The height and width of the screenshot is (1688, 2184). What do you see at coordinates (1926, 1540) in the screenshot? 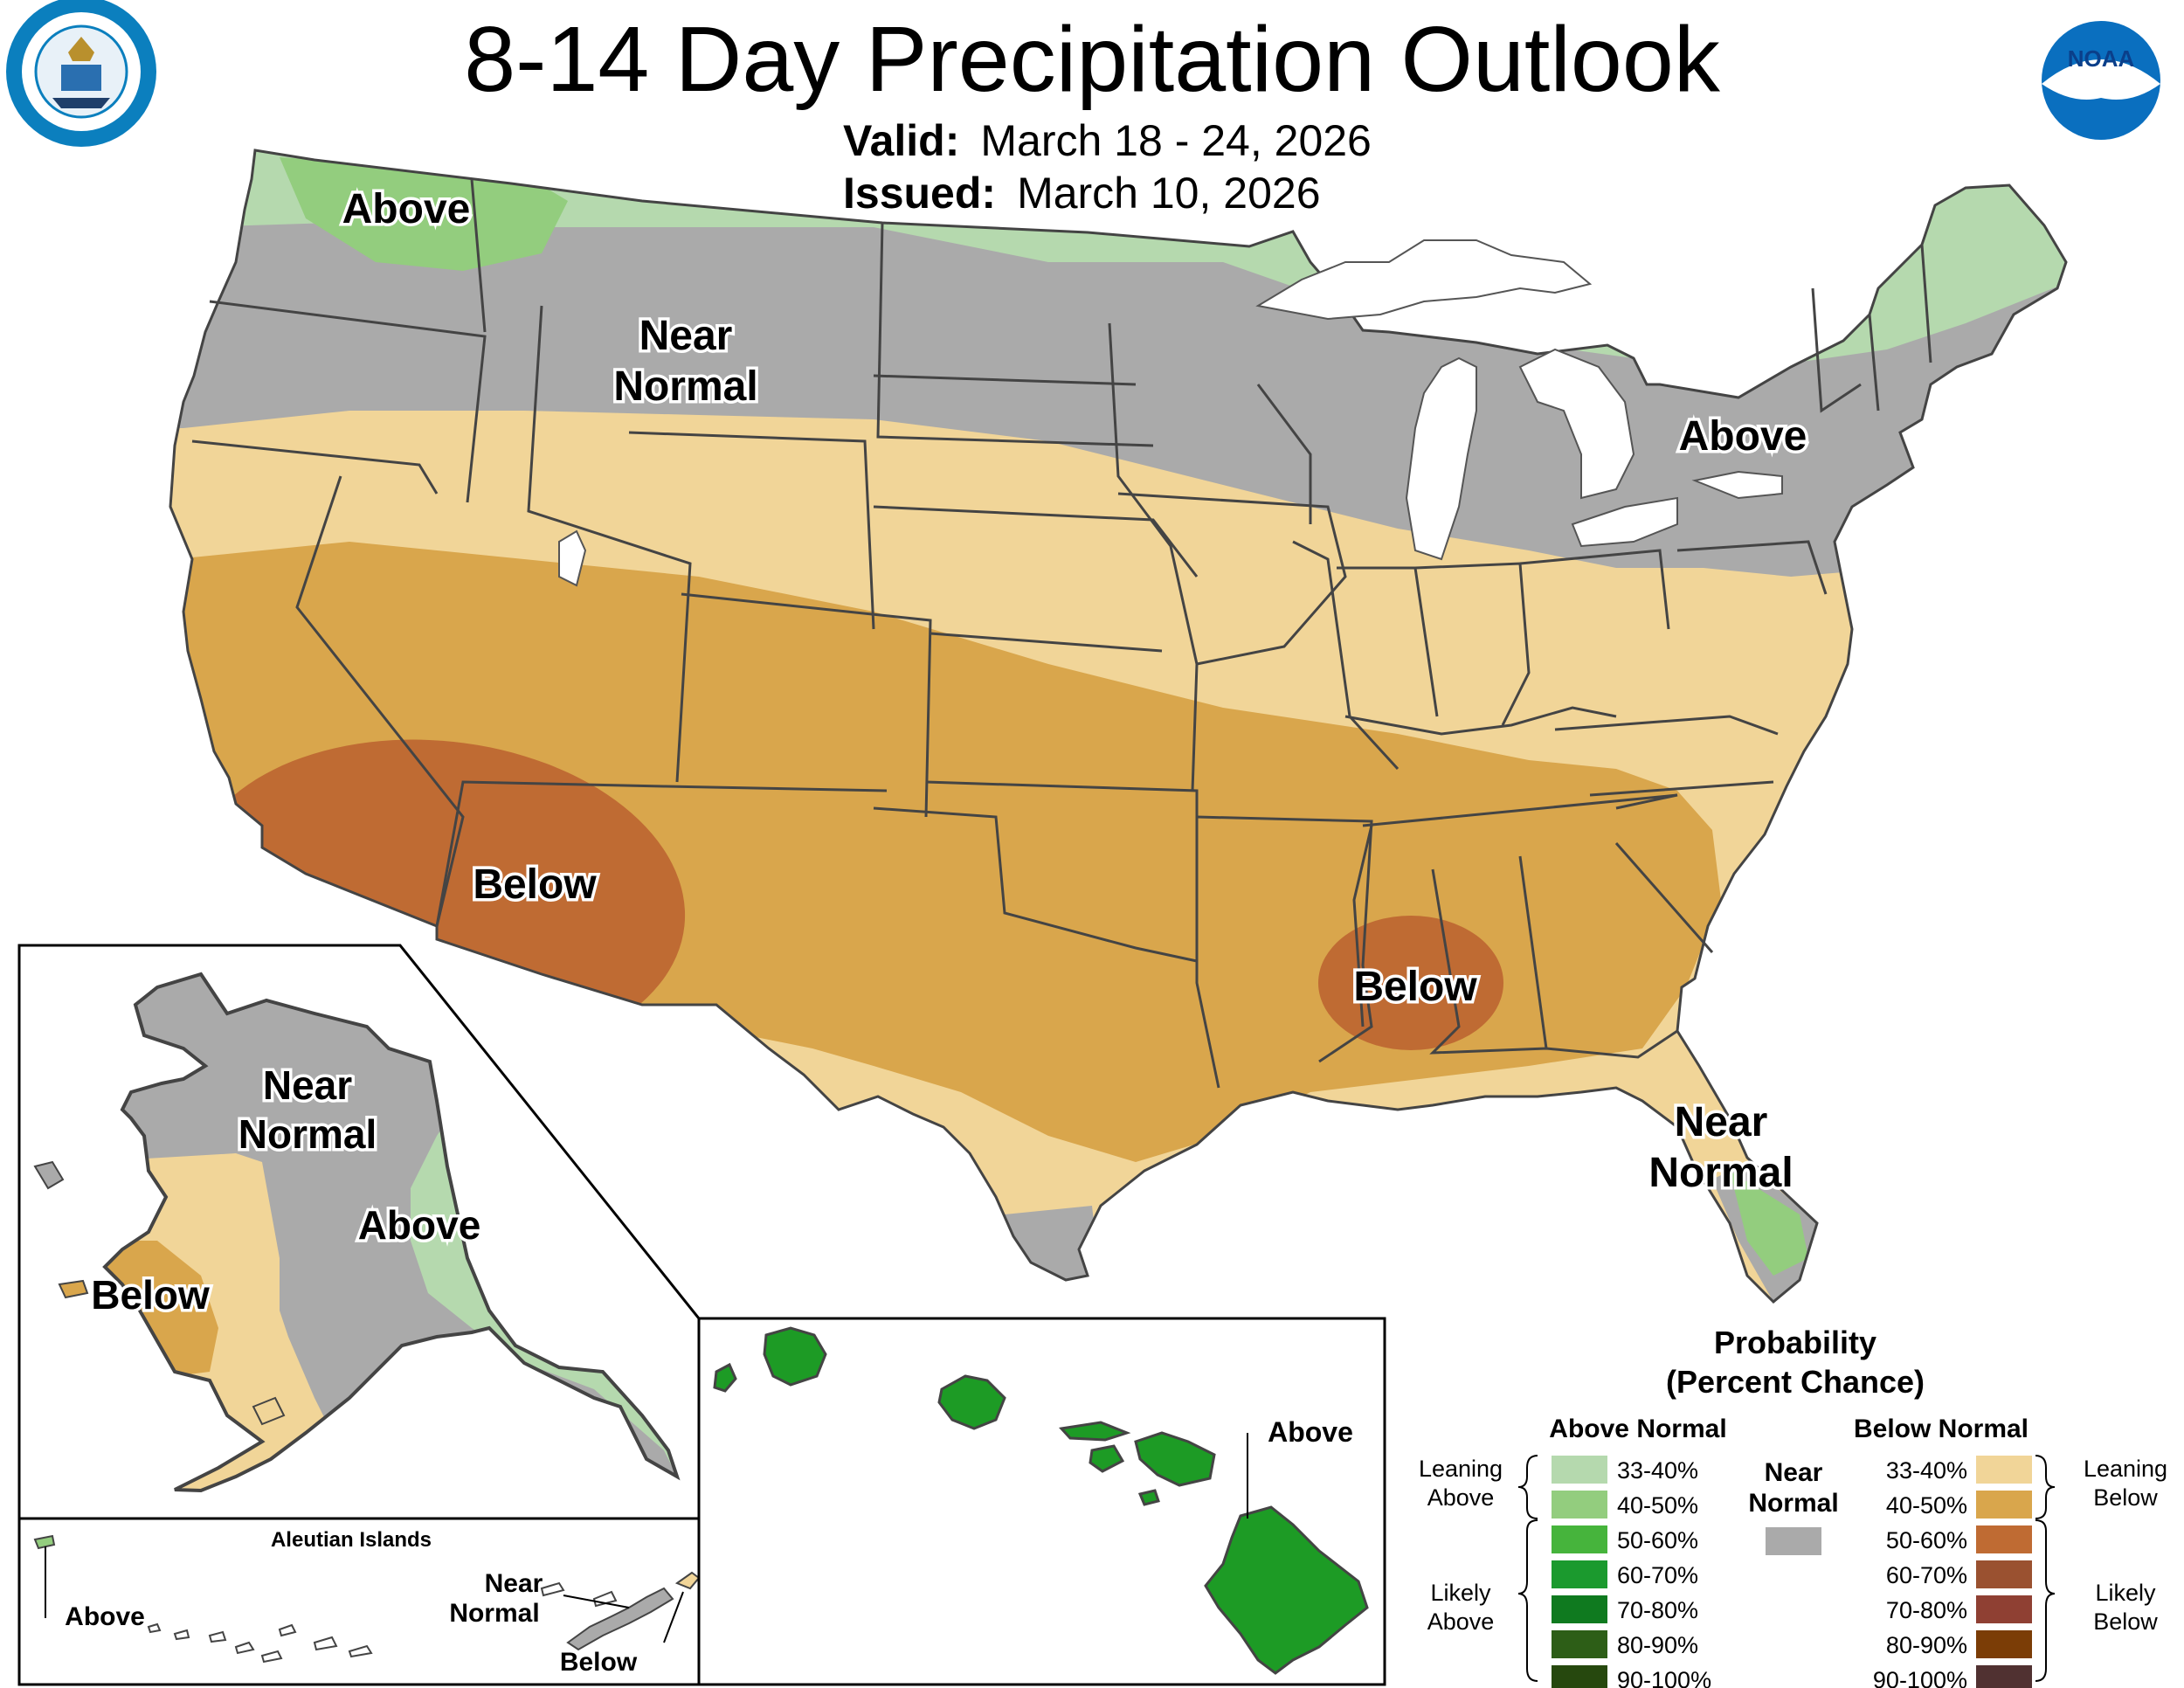
I see `legend-range-below-2: 50-60%` at bounding box center [1926, 1540].